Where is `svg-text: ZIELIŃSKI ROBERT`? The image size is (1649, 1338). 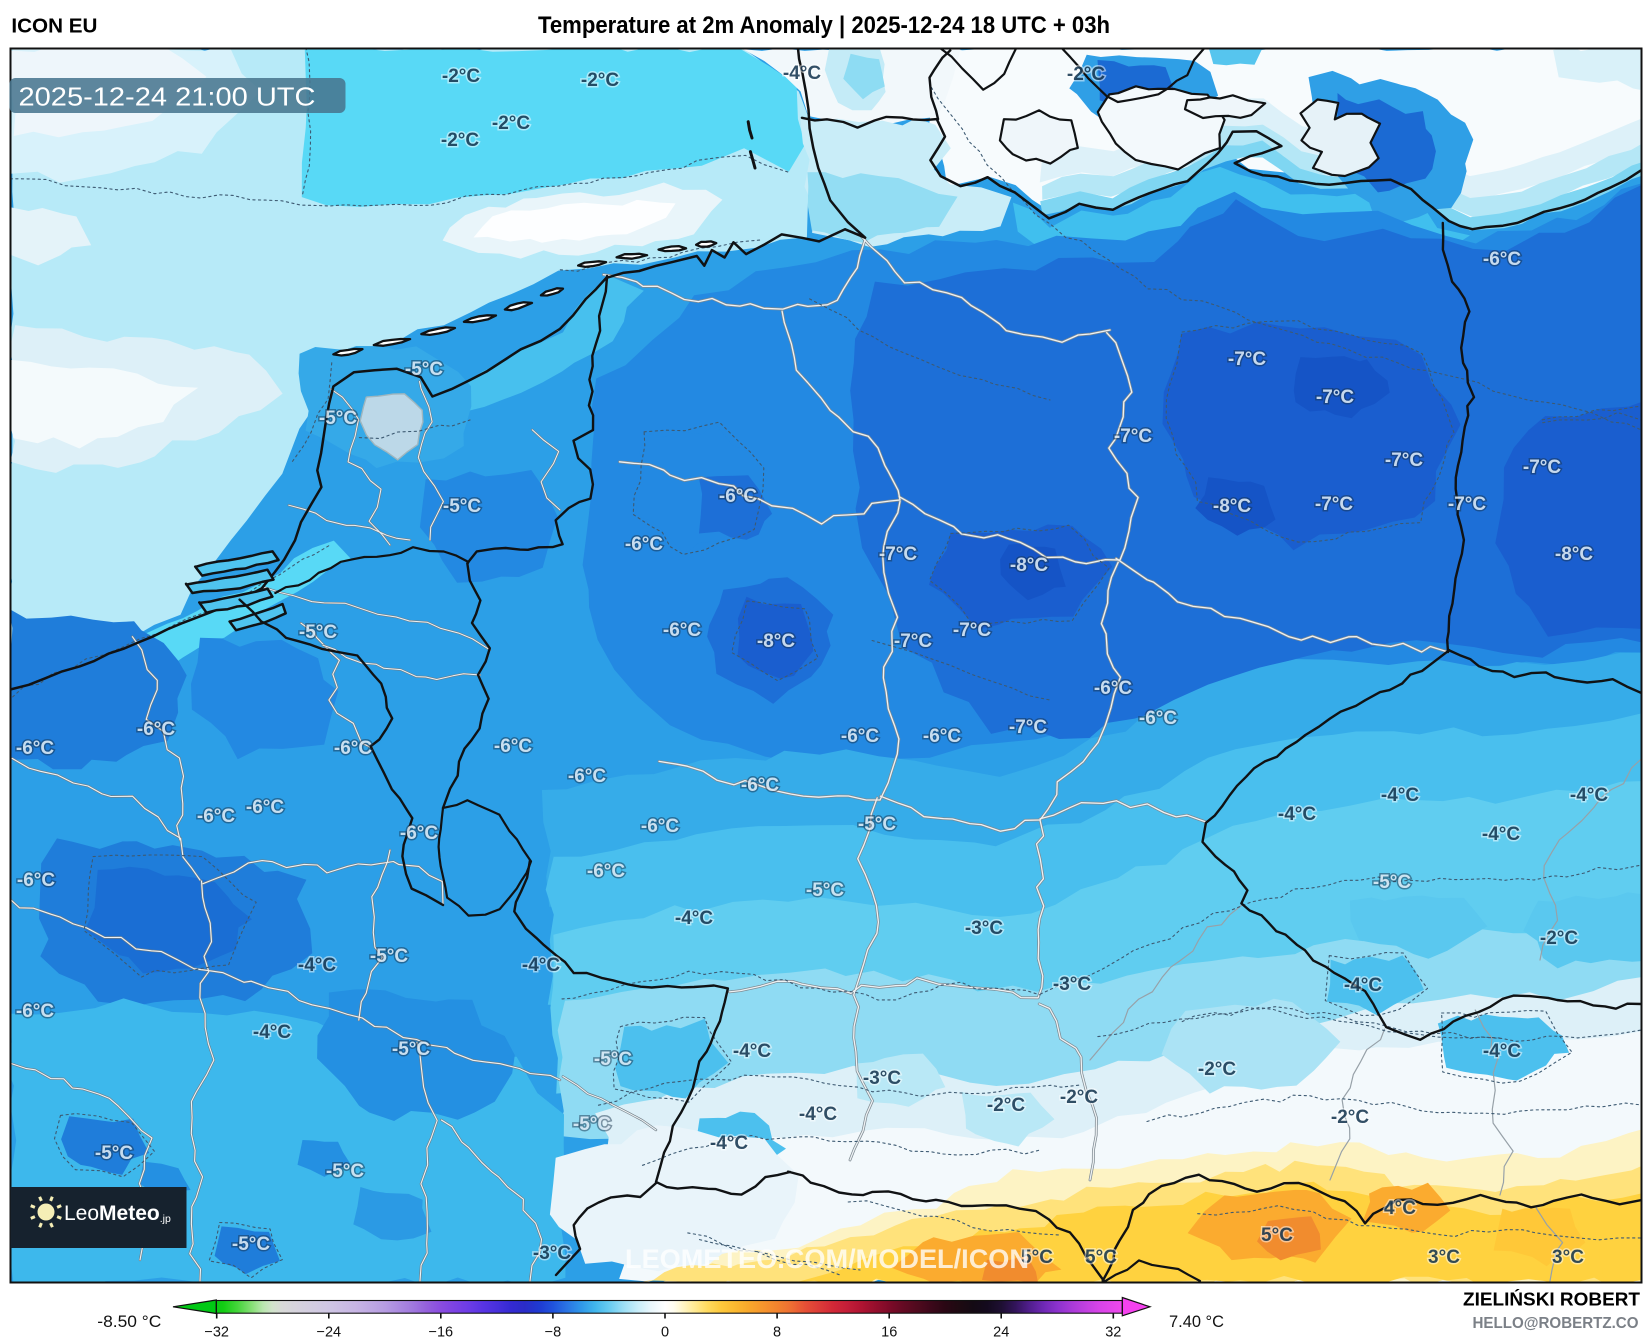 svg-text: ZIELIŃSKI ROBERT is located at coordinates (1552, 1299).